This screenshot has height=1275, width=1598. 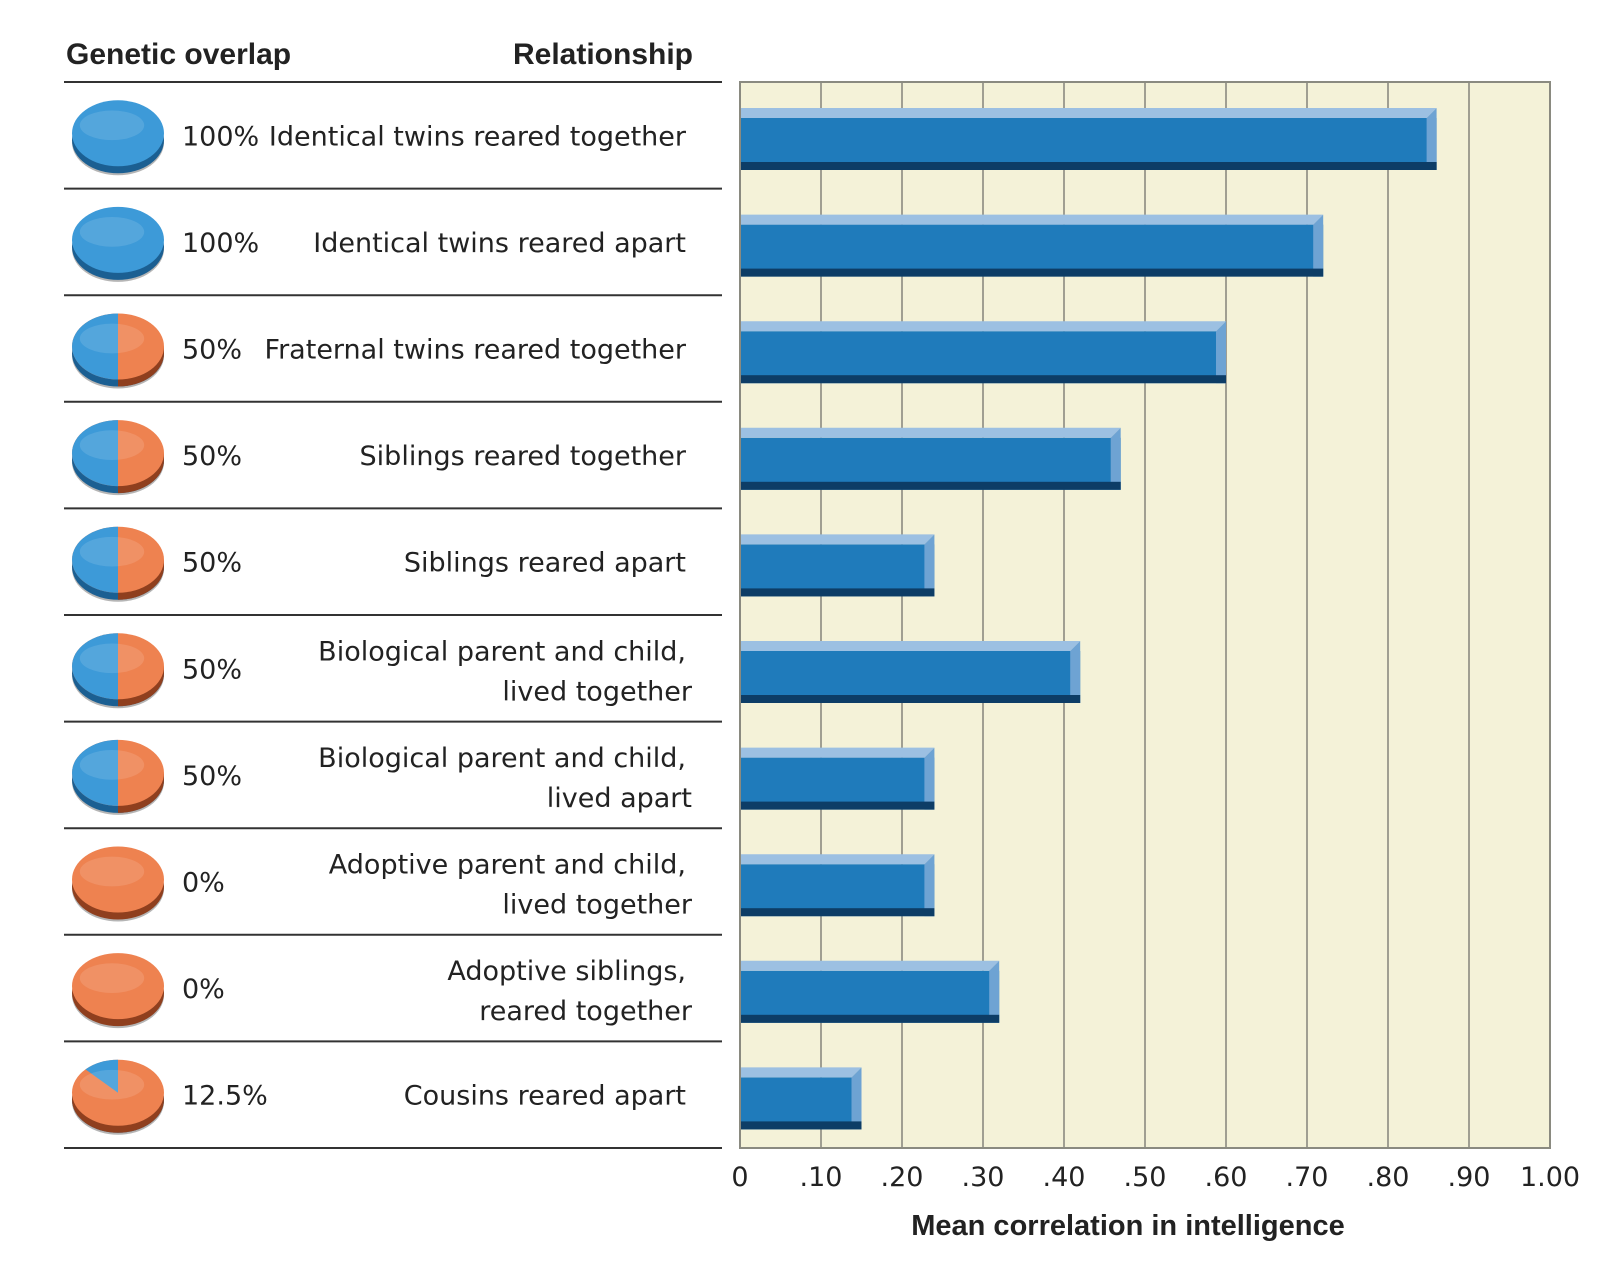 What do you see at coordinates (619, 798) in the screenshot?
I see `relationship-label-line2: lived apart` at bounding box center [619, 798].